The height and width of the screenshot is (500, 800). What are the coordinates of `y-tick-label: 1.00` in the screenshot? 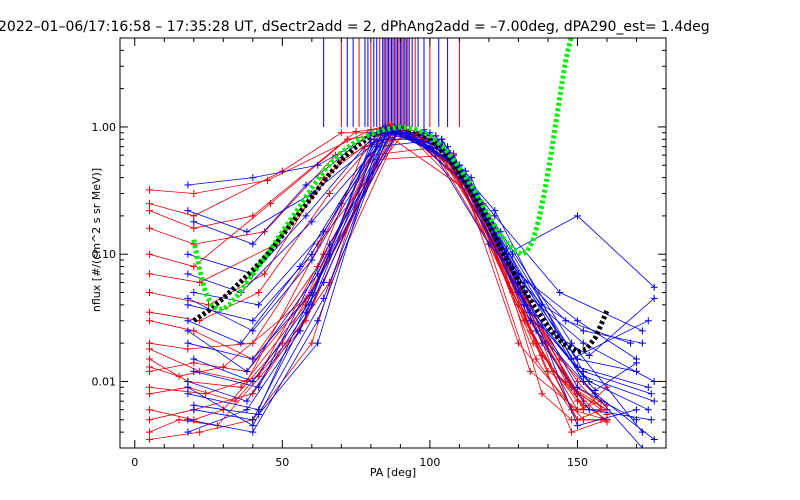 It's located at (104, 127).